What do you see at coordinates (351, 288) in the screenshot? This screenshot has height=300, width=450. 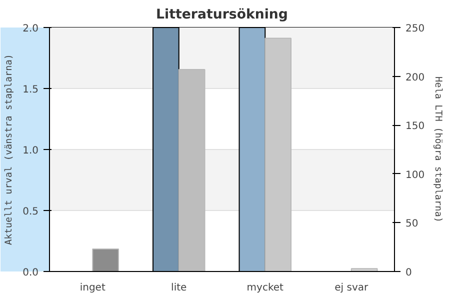 I see `x-tick-label: ej svar` at bounding box center [351, 288].